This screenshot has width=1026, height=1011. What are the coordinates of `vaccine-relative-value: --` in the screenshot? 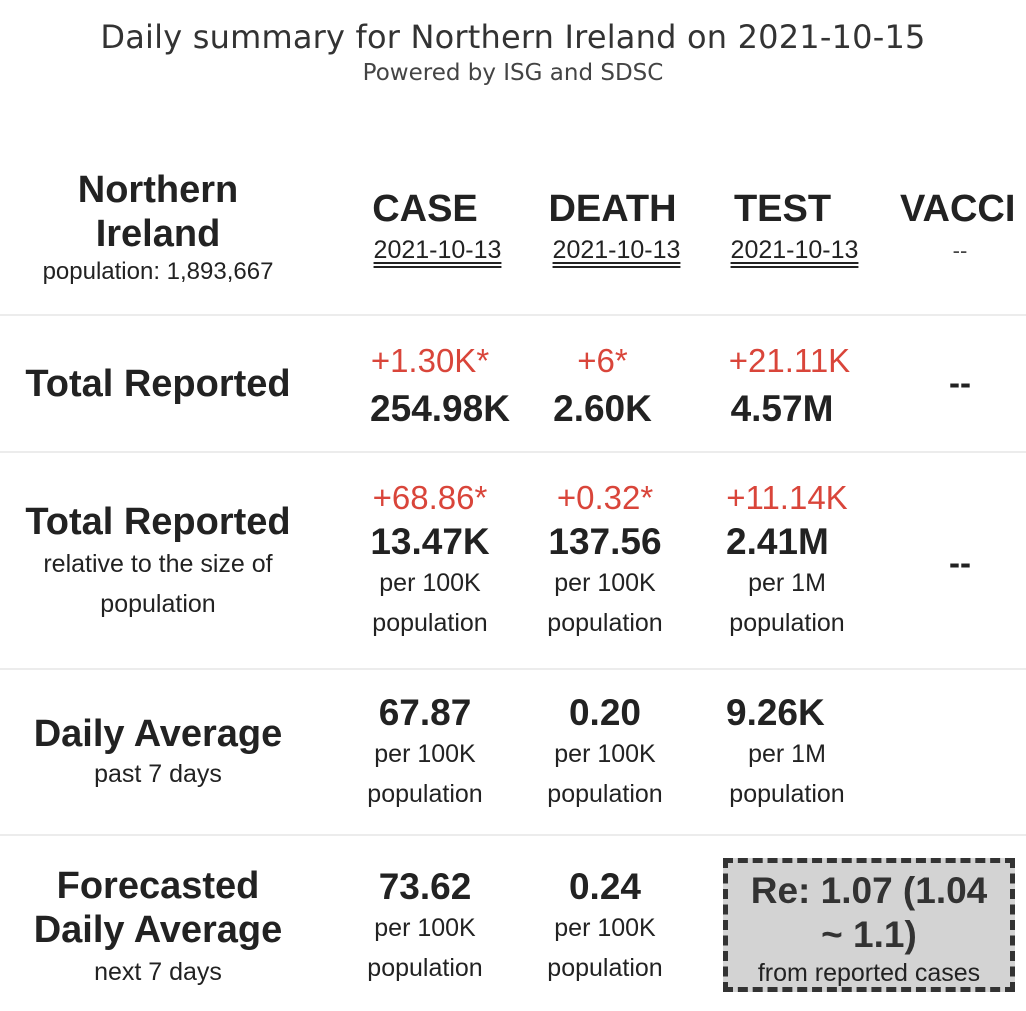 It's located at (960, 562).